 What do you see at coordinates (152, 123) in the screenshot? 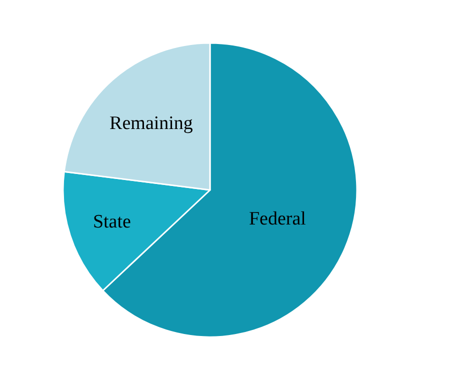
I see `slice-label: Remaining` at bounding box center [152, 123].